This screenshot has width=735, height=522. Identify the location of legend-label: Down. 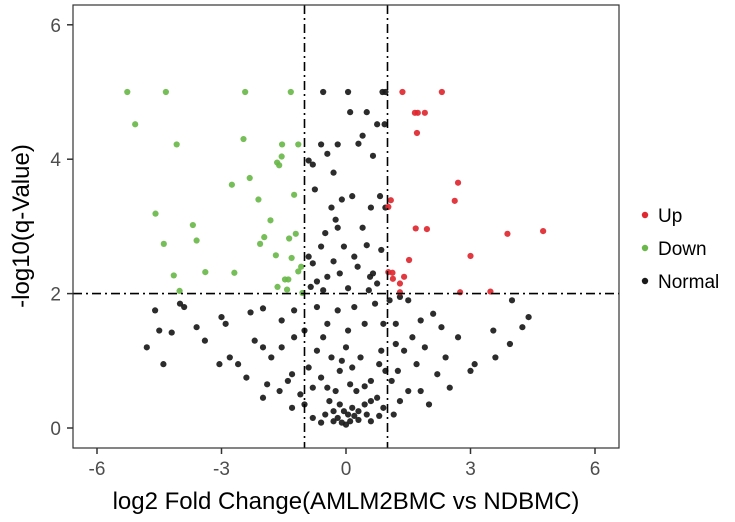
(682, 249).